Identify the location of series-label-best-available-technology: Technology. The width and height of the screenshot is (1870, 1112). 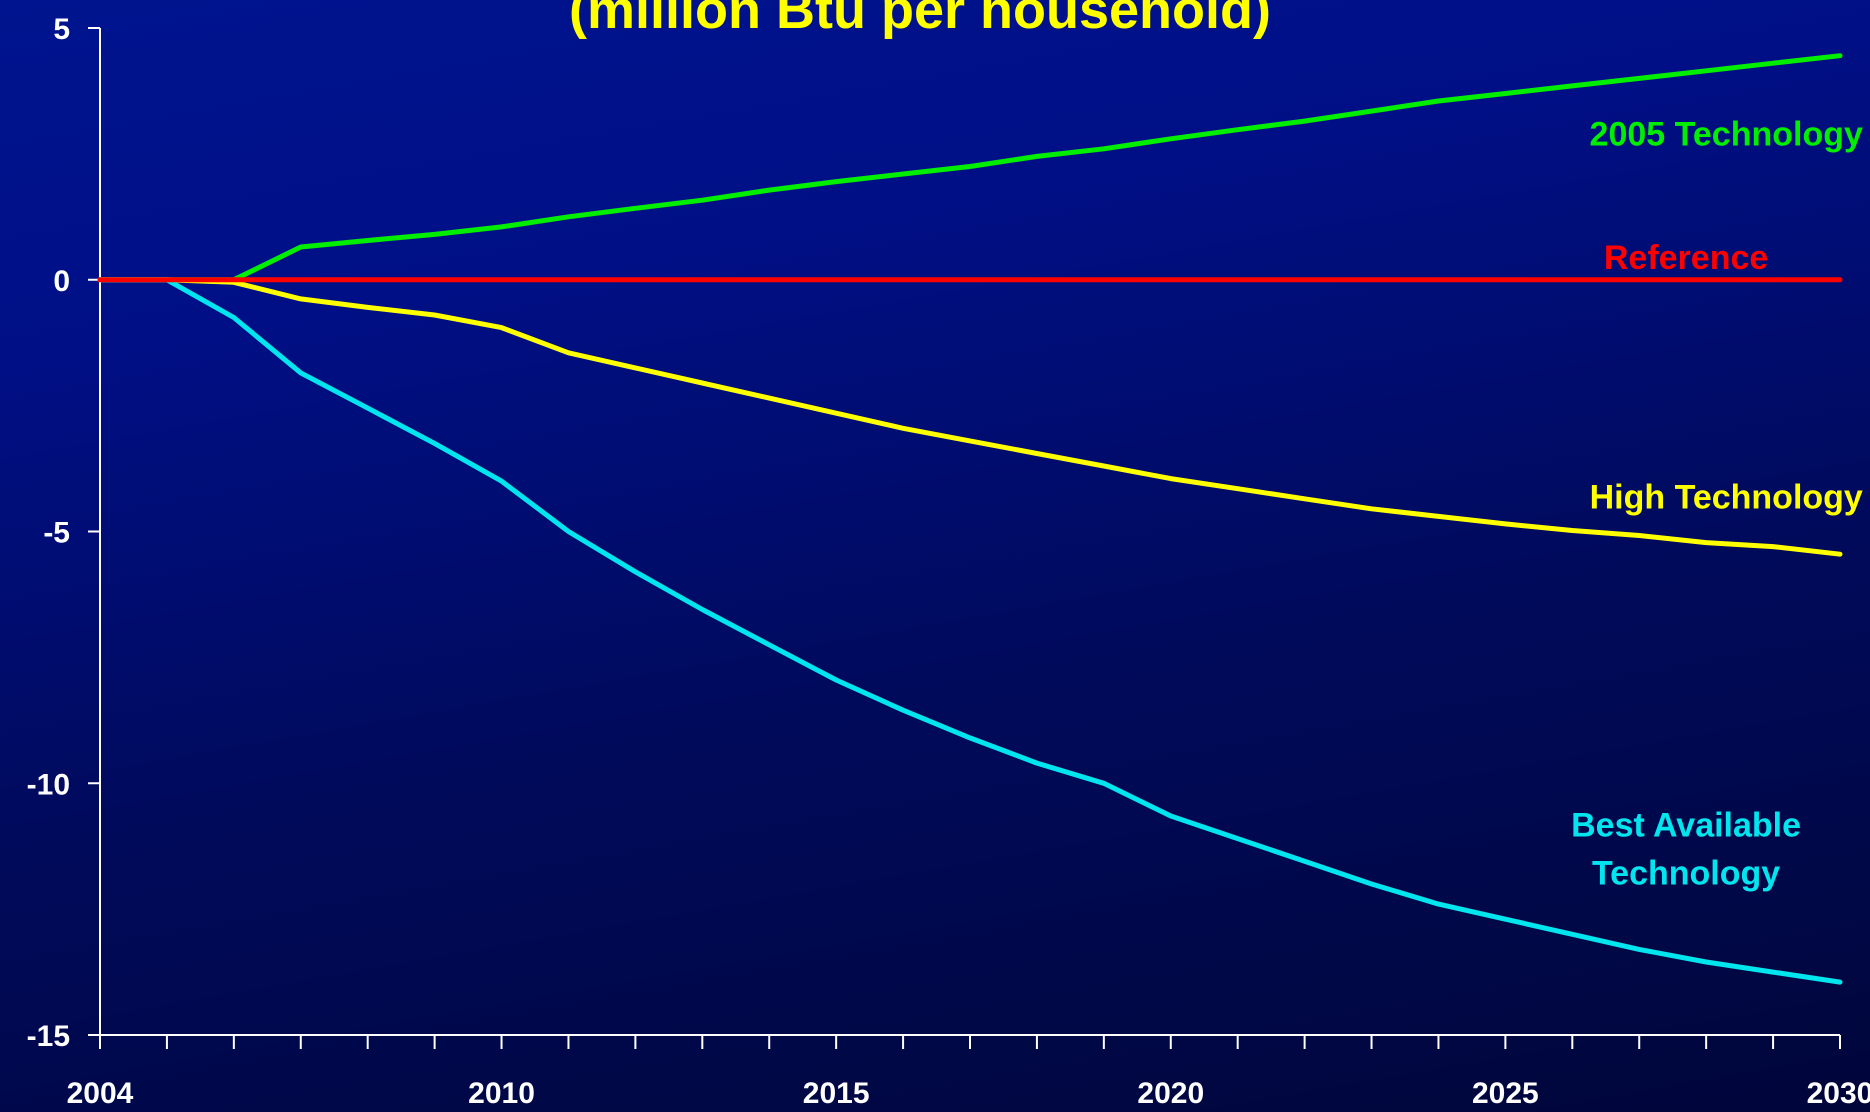
(1686, 874).